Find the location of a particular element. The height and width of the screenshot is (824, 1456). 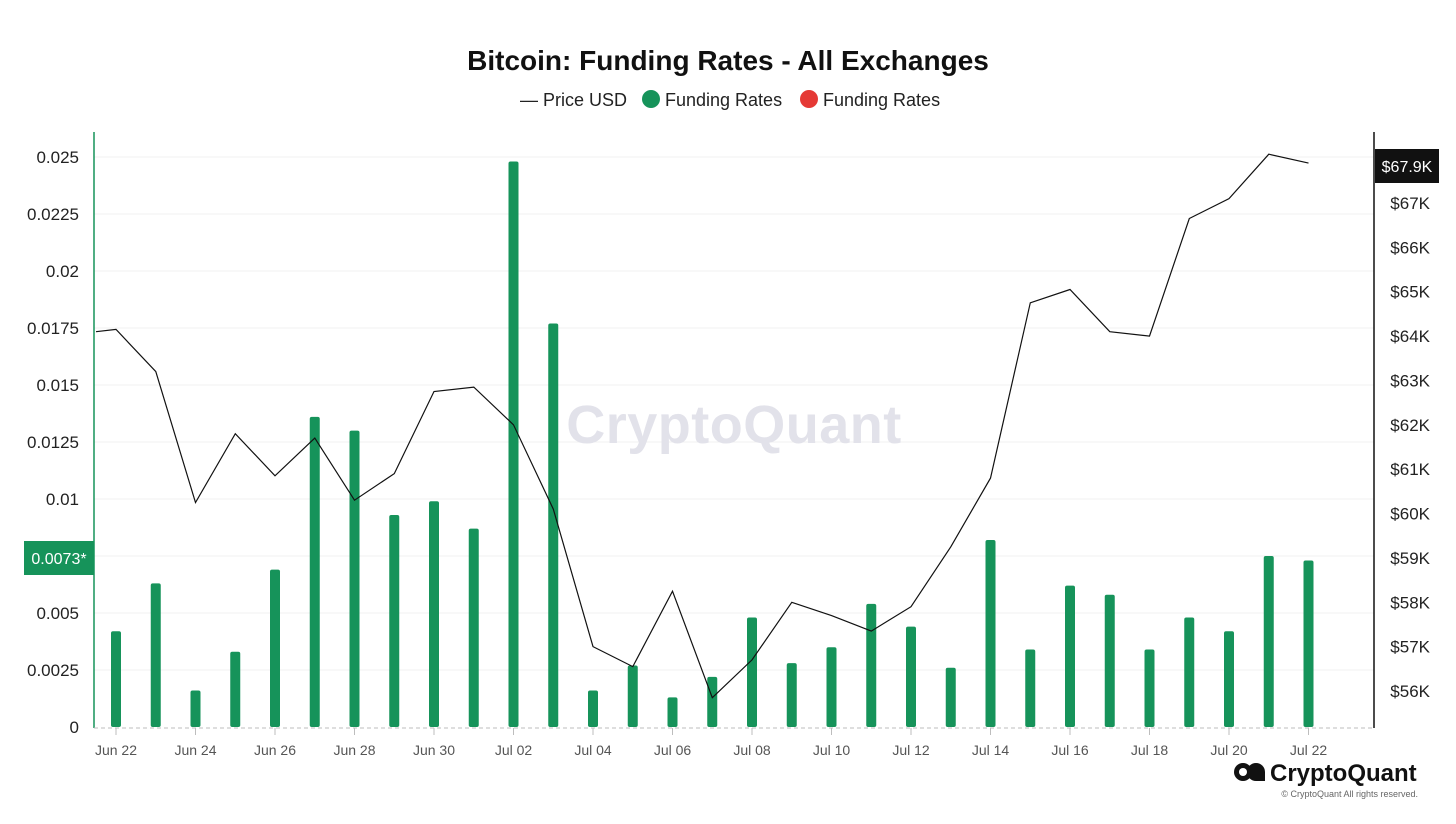

funding-current-badge: 0.0073* is located at coordinates (59, 558).